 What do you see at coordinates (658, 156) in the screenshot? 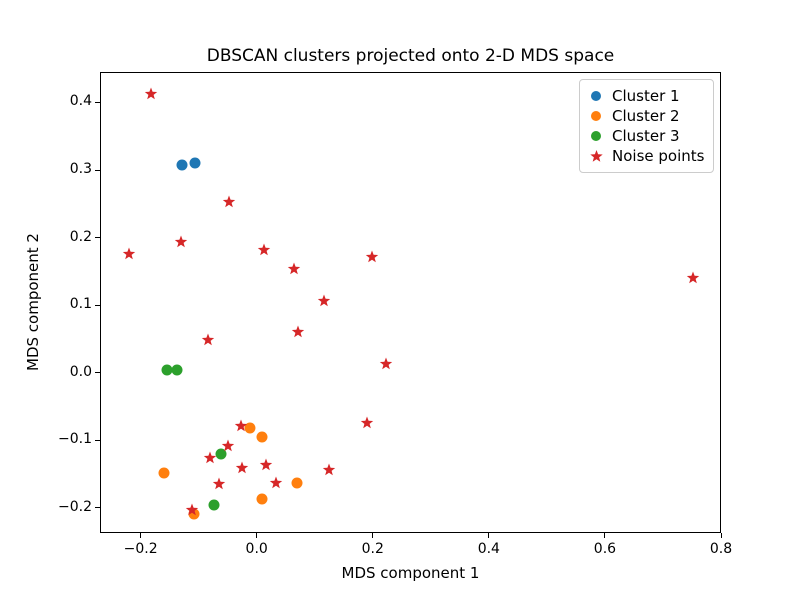
I see `legend-label: Noise points` at bounding box center [658, 156].